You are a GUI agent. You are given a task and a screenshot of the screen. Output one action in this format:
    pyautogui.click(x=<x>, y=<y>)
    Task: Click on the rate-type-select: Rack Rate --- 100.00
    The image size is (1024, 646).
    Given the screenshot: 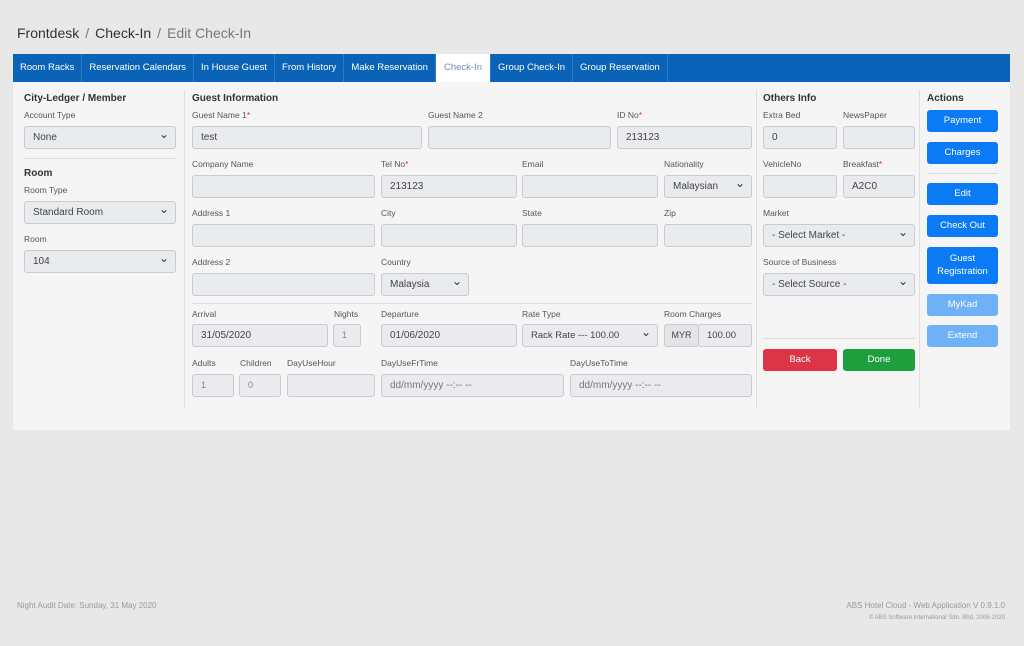 What is the action you would take?
    pyautogui.click(x=590, y=335)
    